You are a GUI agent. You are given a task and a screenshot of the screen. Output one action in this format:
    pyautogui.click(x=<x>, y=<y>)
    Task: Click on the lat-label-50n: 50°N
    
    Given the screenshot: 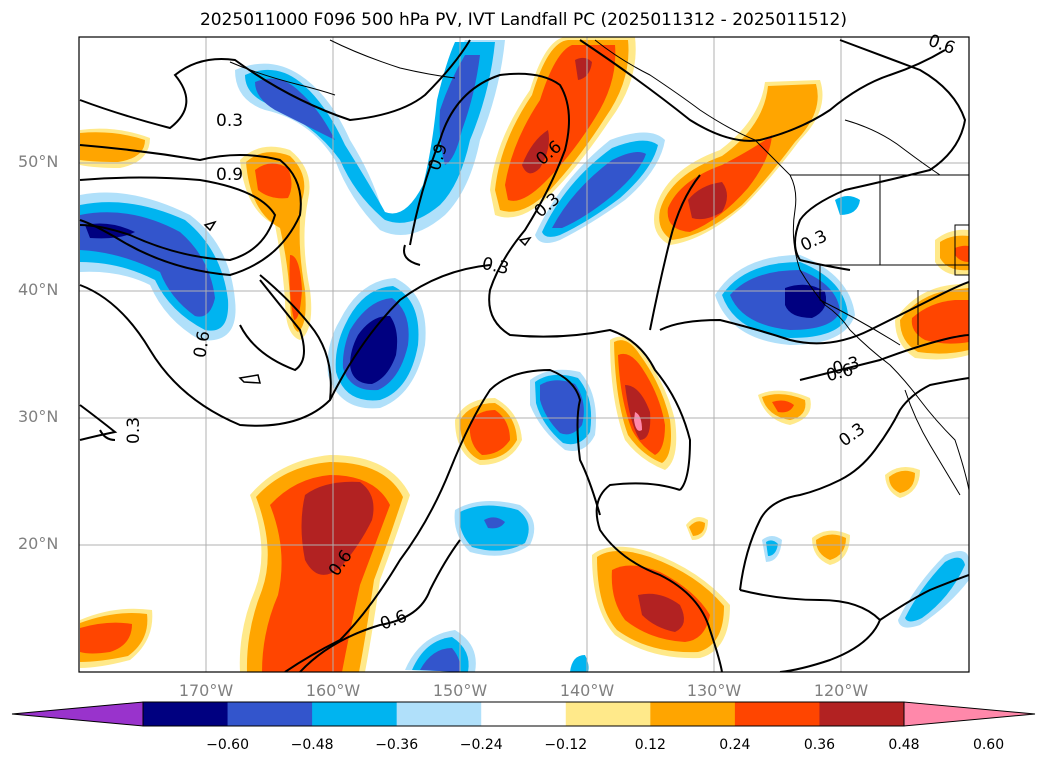 What is the action you would take?
    pyautogui.click(x=38, y=161)
    